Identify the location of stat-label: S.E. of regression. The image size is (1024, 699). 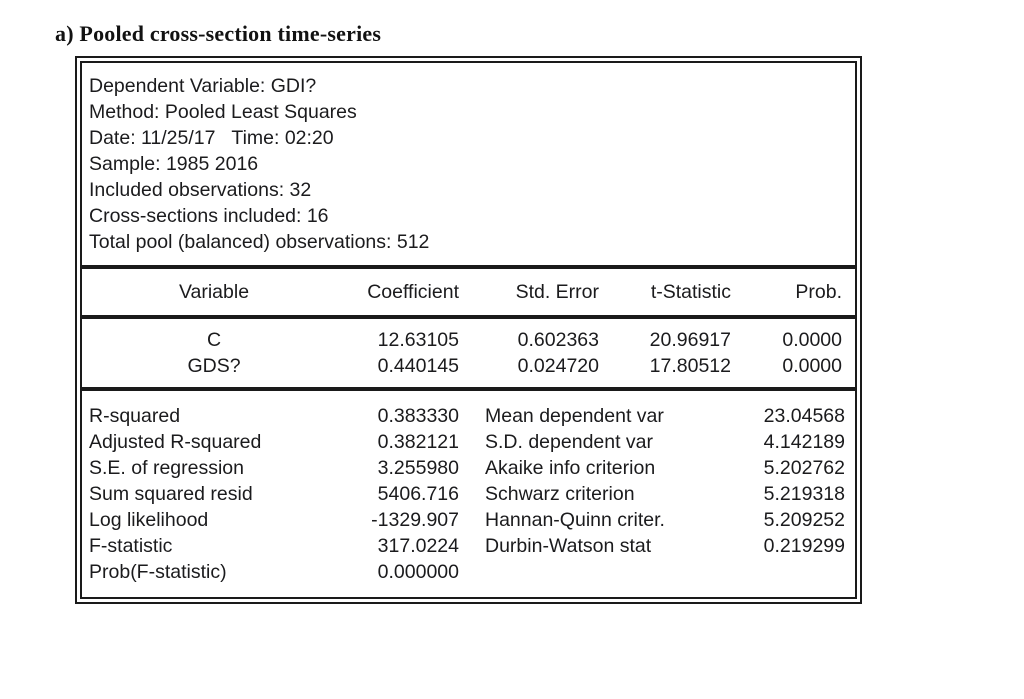
(166, 468).